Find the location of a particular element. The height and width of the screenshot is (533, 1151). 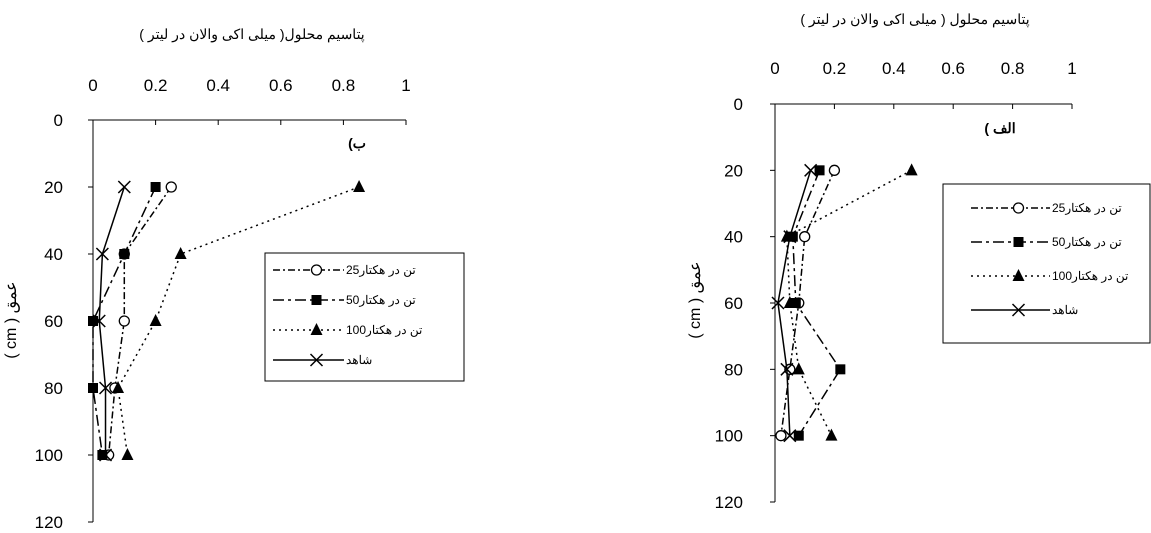

x-tick-label: 0 is located at coordinates (92, 85).